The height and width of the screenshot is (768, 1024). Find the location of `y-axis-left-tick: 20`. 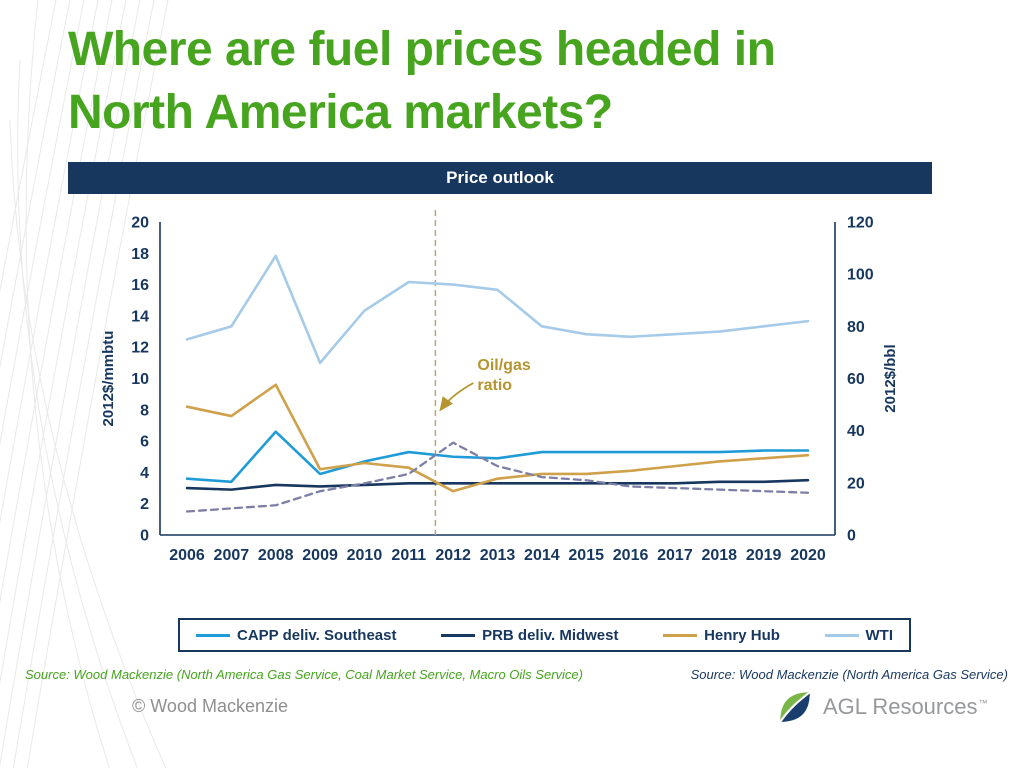

y-axis-left-tick: 20 is located at coordinates (140, 223).